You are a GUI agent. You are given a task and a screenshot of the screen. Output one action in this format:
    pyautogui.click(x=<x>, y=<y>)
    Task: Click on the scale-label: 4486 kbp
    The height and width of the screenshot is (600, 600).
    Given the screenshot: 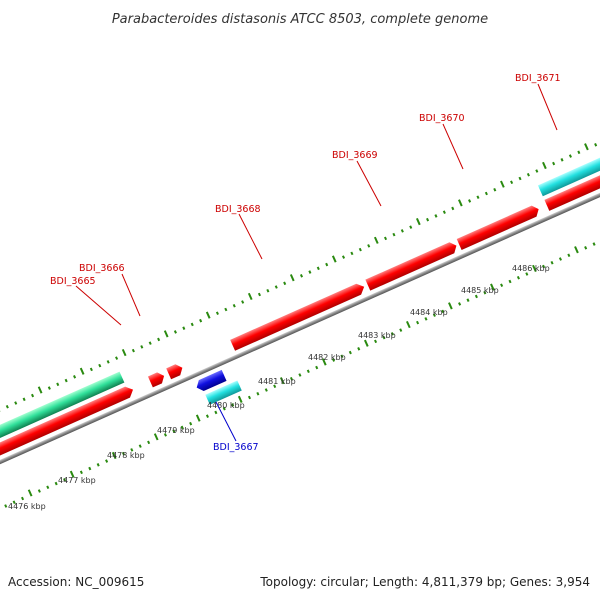 What is the action you would take?
    pyautogui.click(x=531, y=268)
    